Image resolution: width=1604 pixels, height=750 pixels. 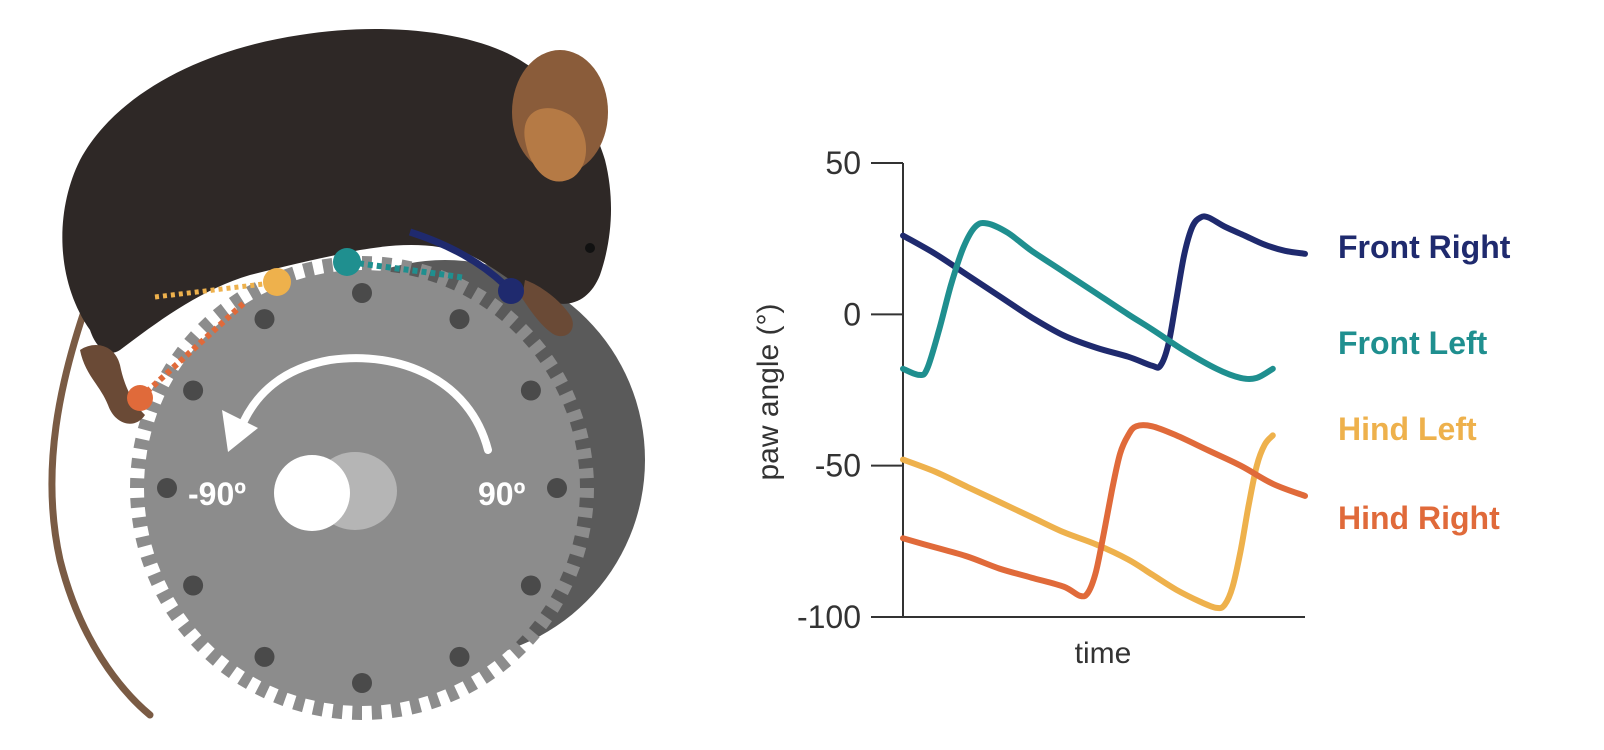 What do you see at coordinates (1088, 301) in the screenshot?
I see `series-line-front-left` at bounding box center [1088, 301].